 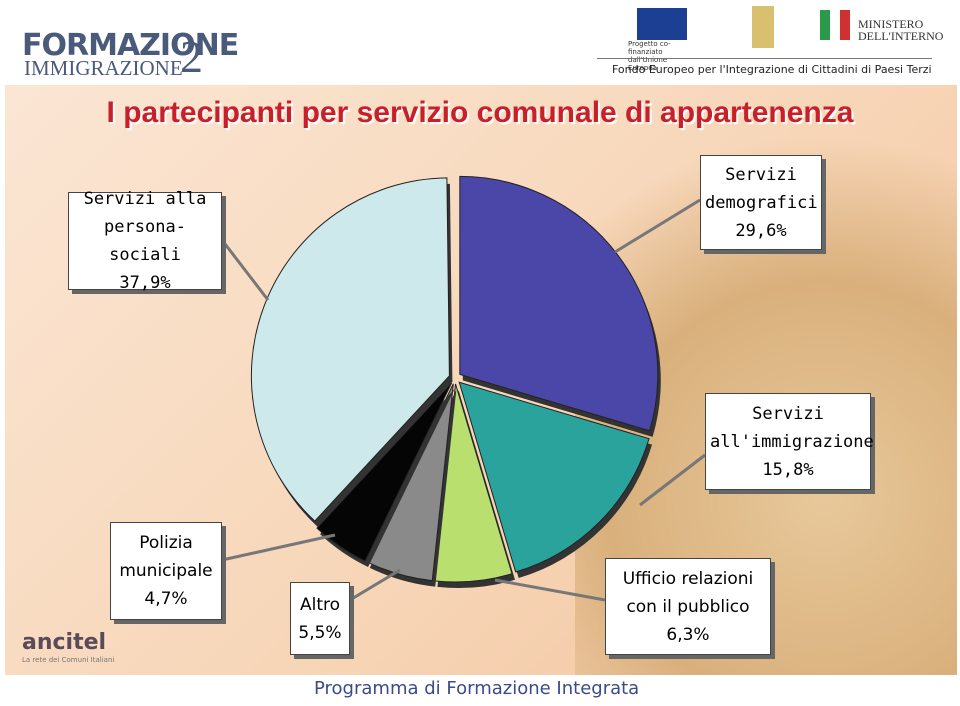 I want to click on logo-number: 2, so click(x=191, y=56).